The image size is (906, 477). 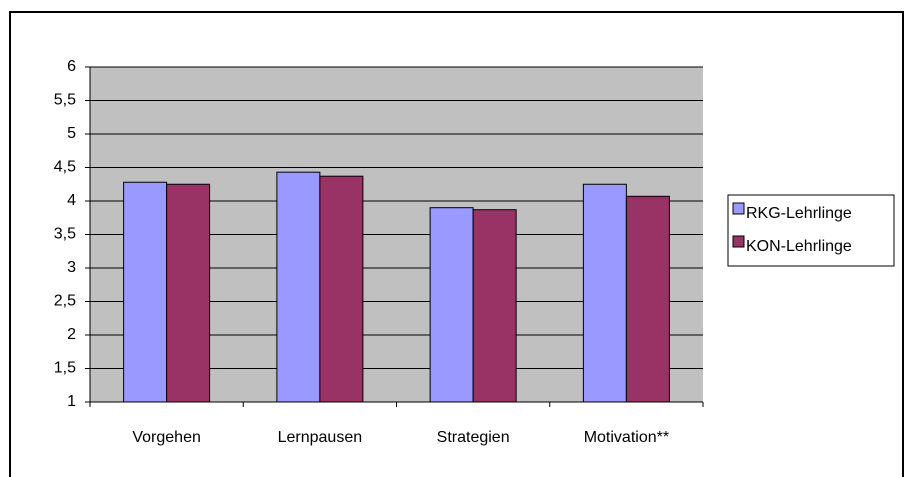 What do you see at coordinates (799, 213) in the screenshot?
I see `legend-label: RKG-Lehrlinge` at bounding box center [799, 213].